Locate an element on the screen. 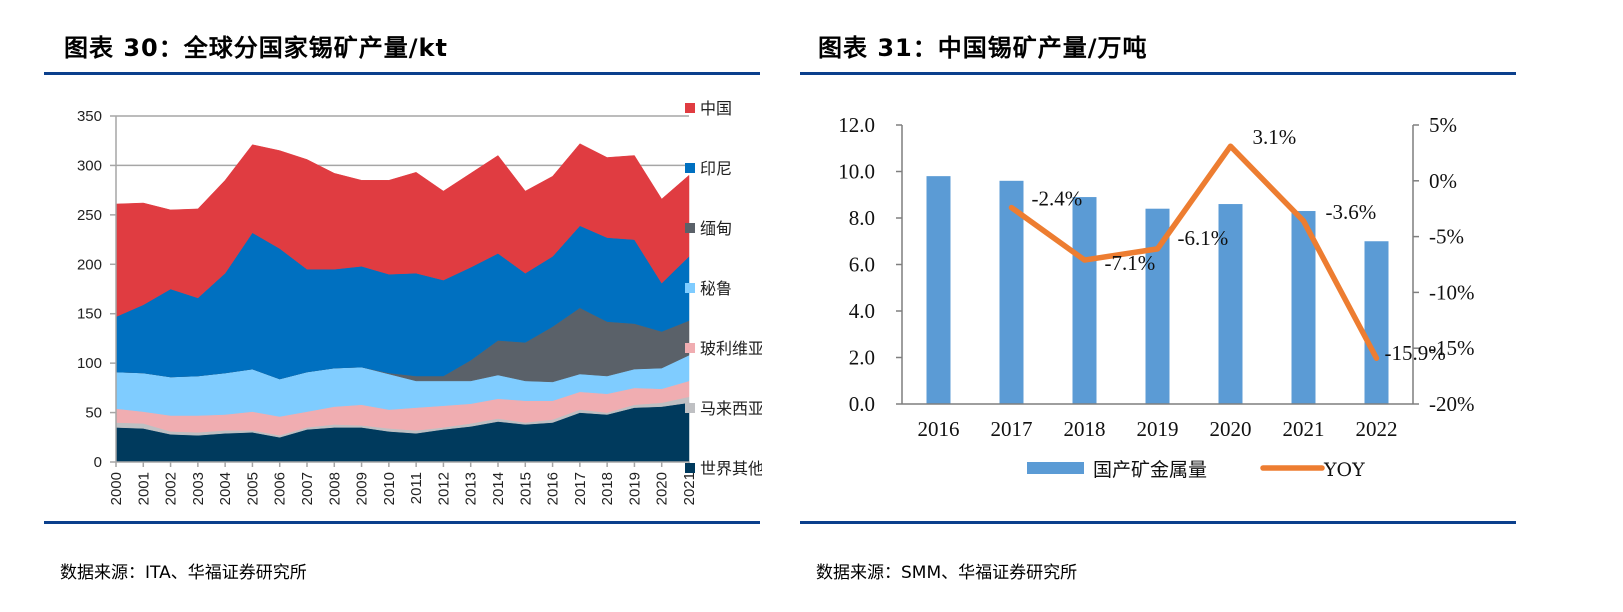  left-y-tick-label: 8.0 is located at coordinates (862, 218).